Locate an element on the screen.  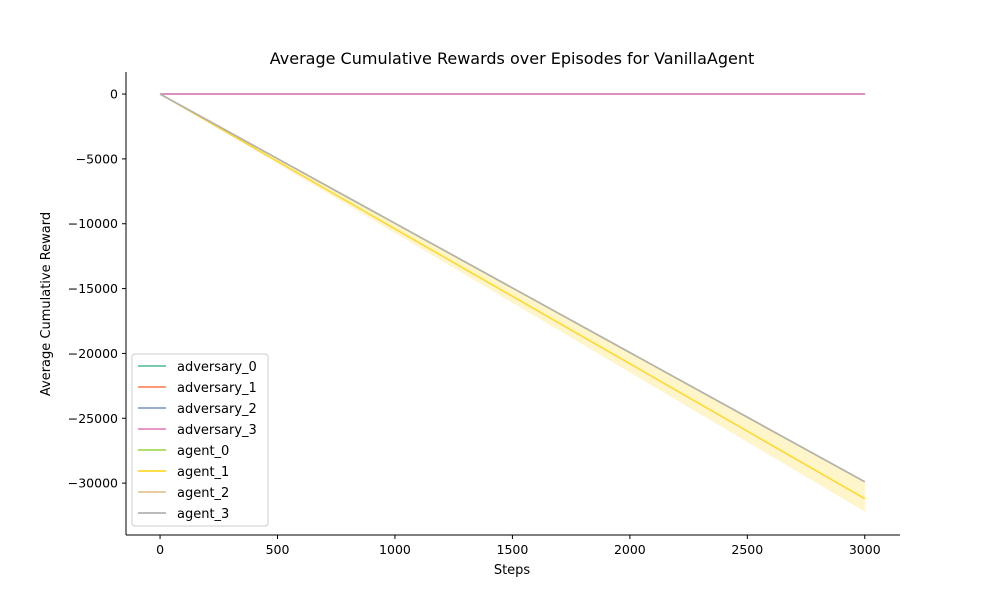
legend-box is located at coordinates (200, 440).